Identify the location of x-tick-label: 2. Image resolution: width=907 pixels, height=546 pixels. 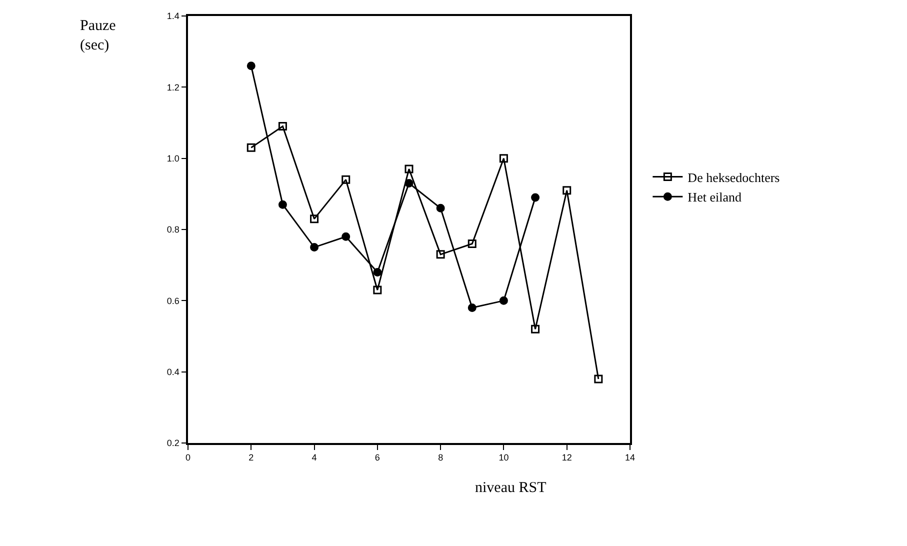
(251, 457).